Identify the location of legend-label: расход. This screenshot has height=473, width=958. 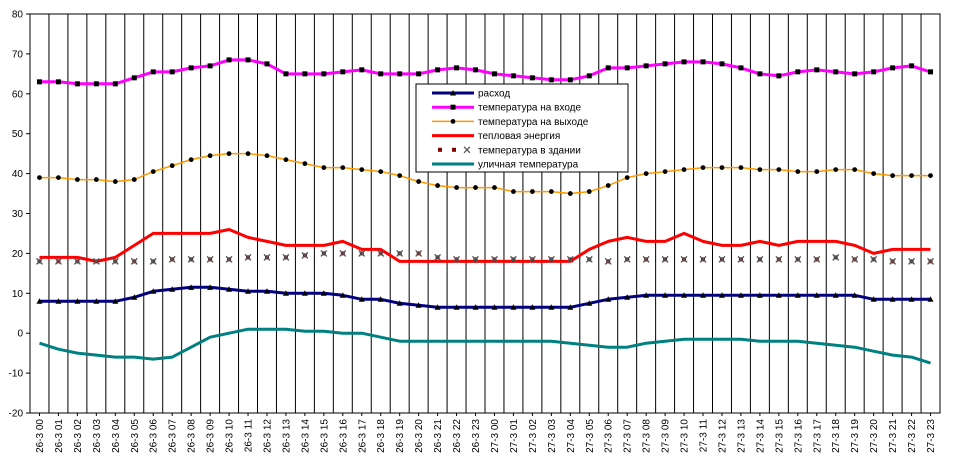
(494, 94).